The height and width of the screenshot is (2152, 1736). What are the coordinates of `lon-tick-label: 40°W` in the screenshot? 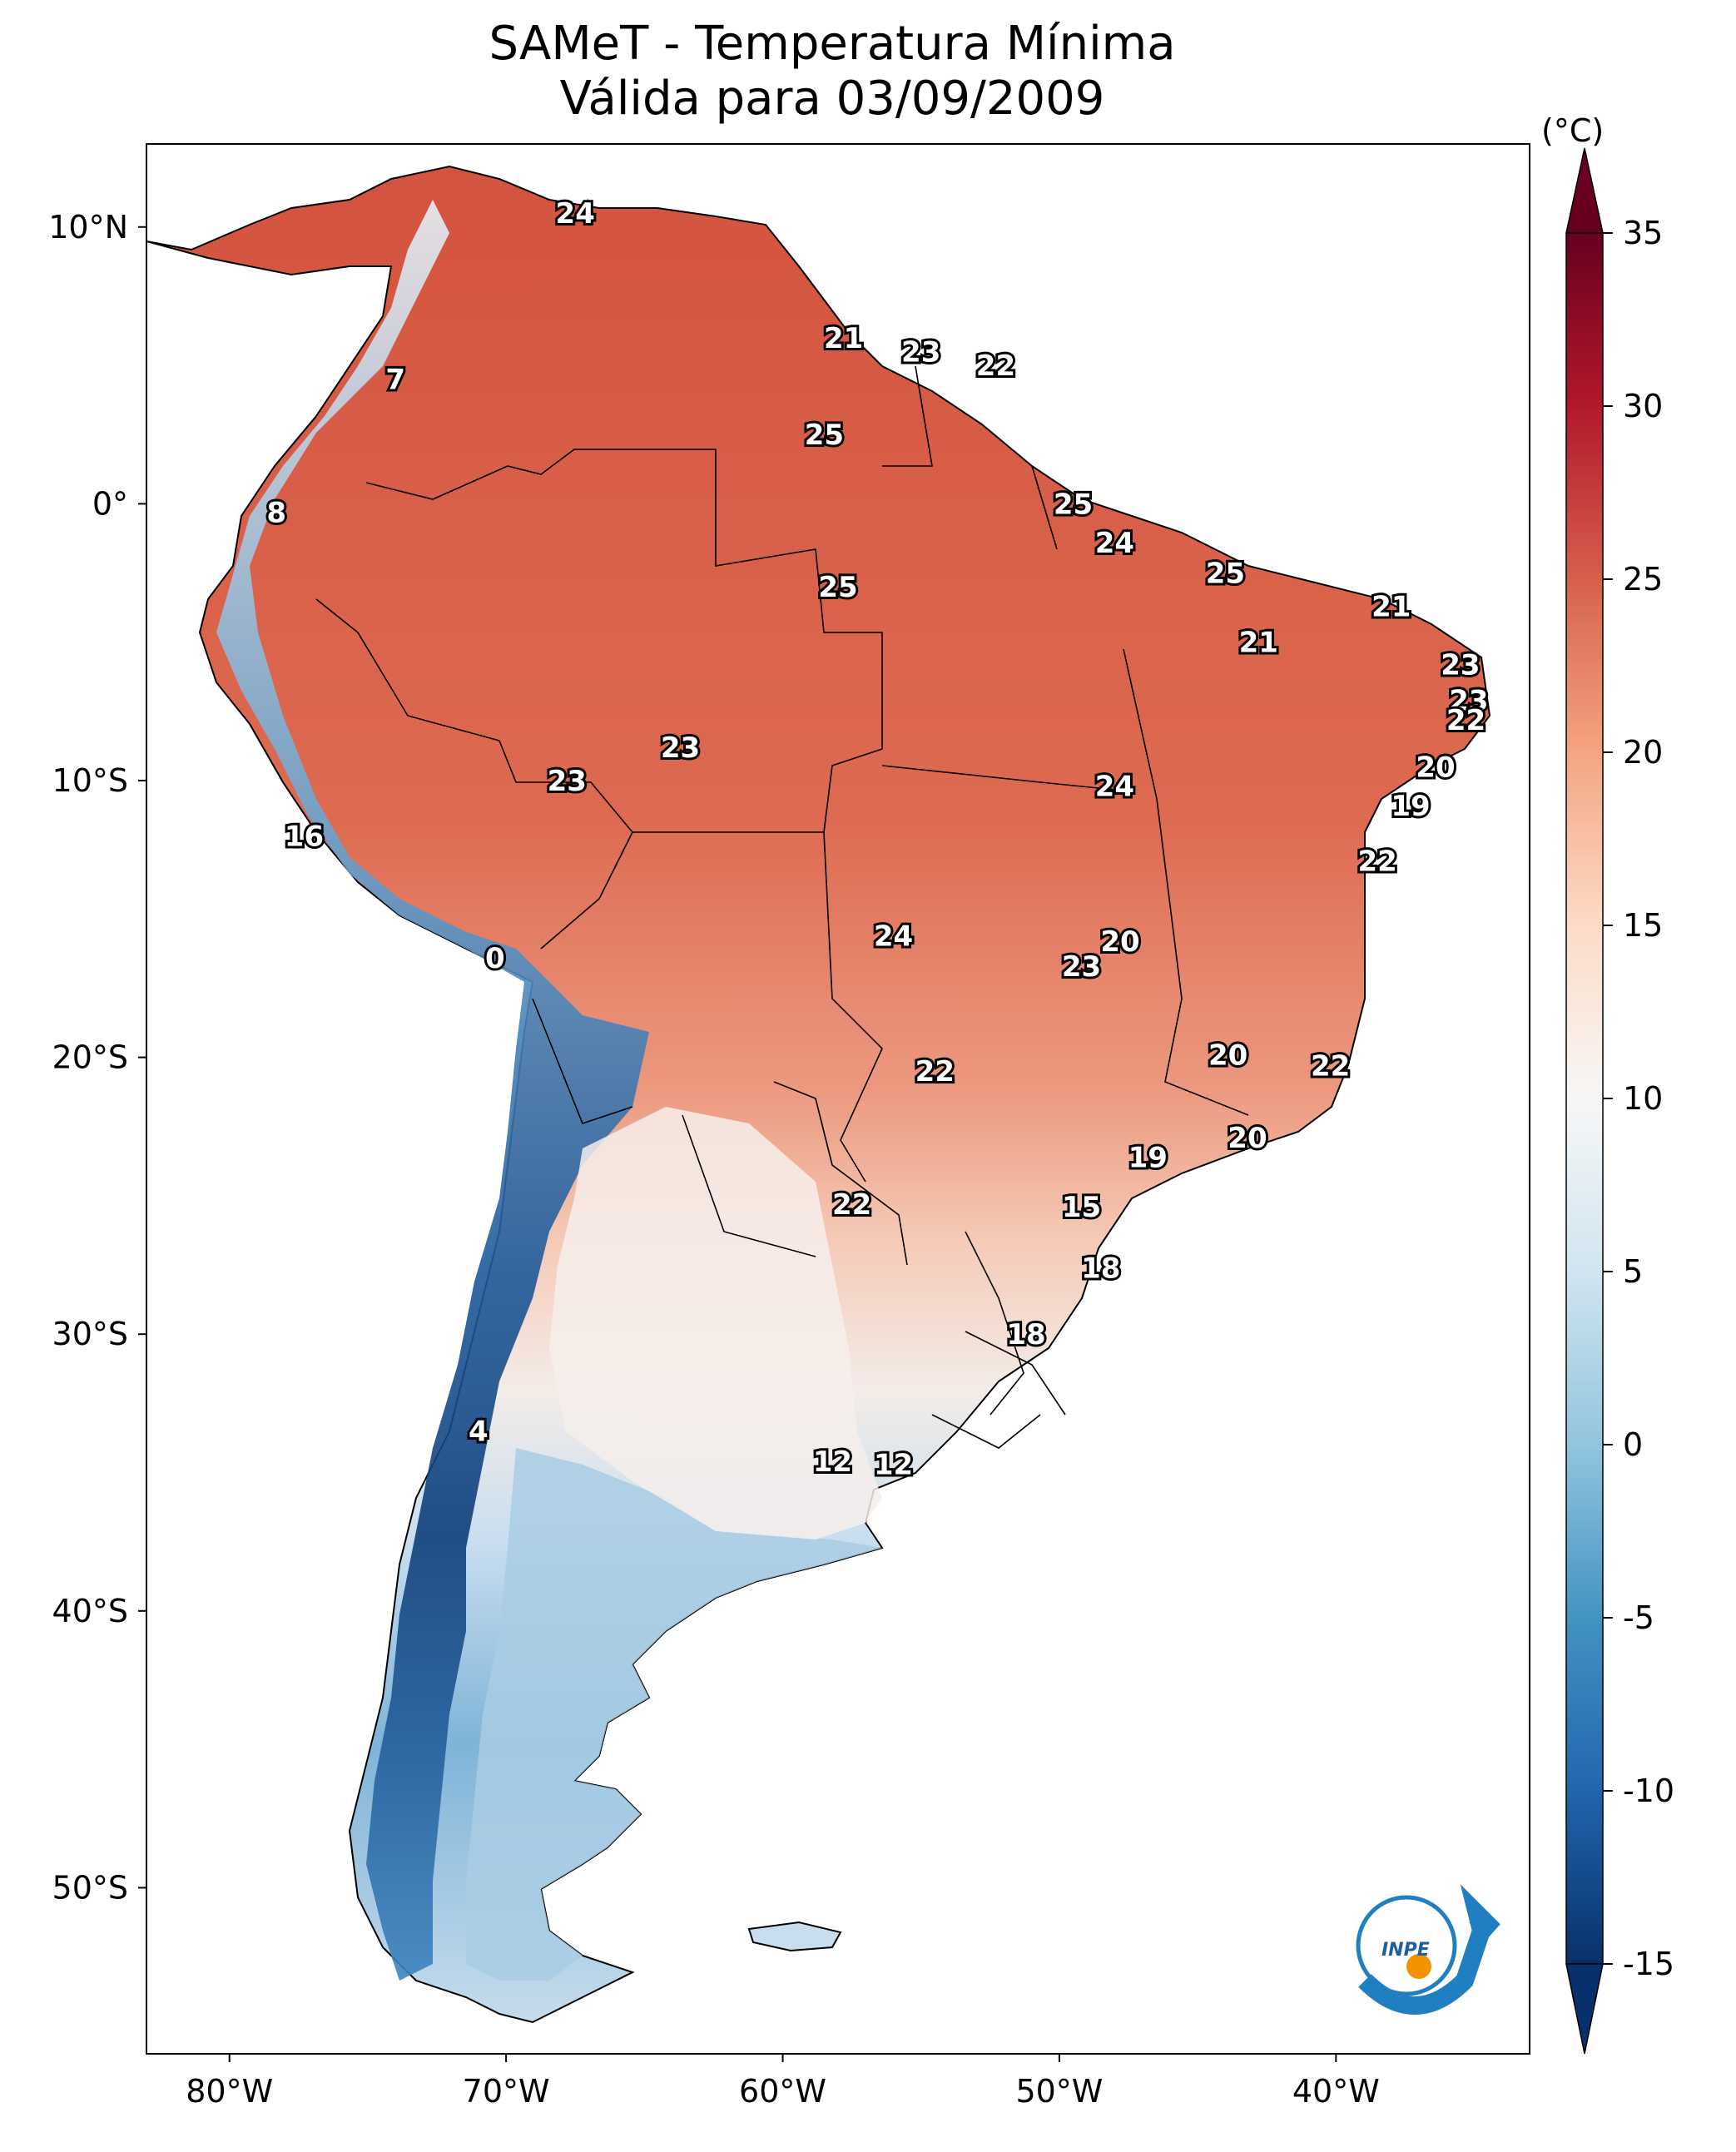 It's located at (1336, 2091).